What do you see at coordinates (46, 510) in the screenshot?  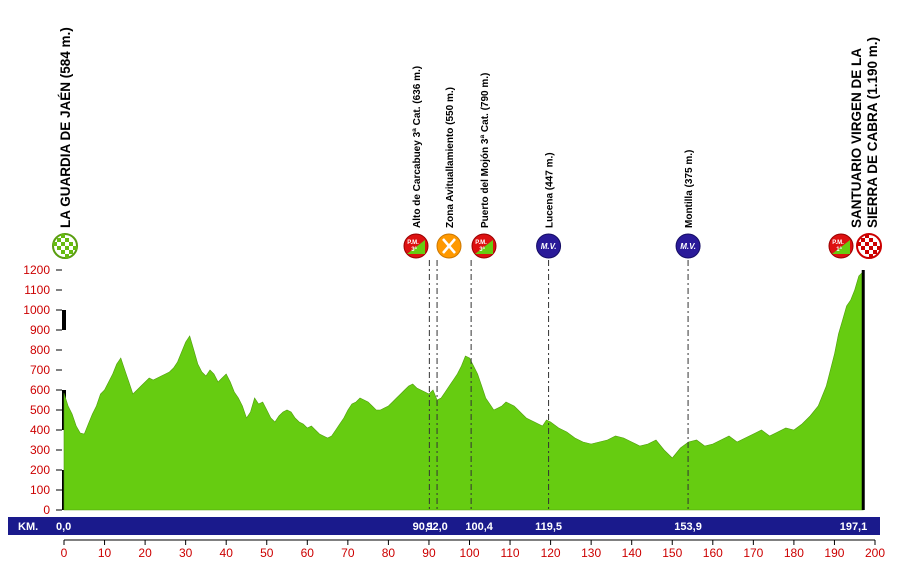 I see `y-tick-label: 0` at bounding box center [46, 510].